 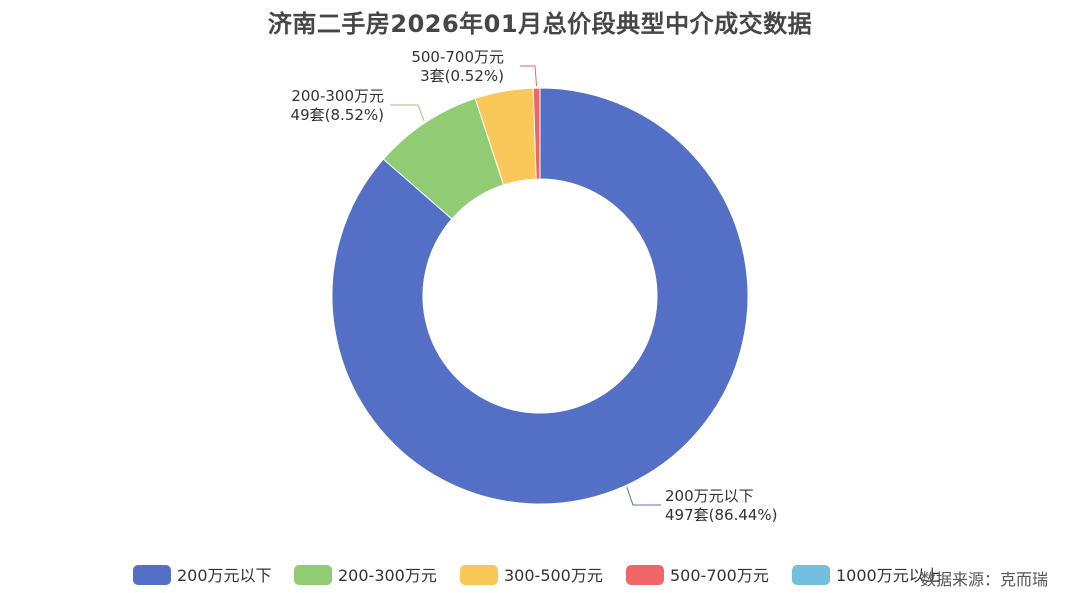 What do you see at coordinates (719, 575) in the screenshot?
I see `legend-label-4: 500-700万元` at bounding box center [719, 575].